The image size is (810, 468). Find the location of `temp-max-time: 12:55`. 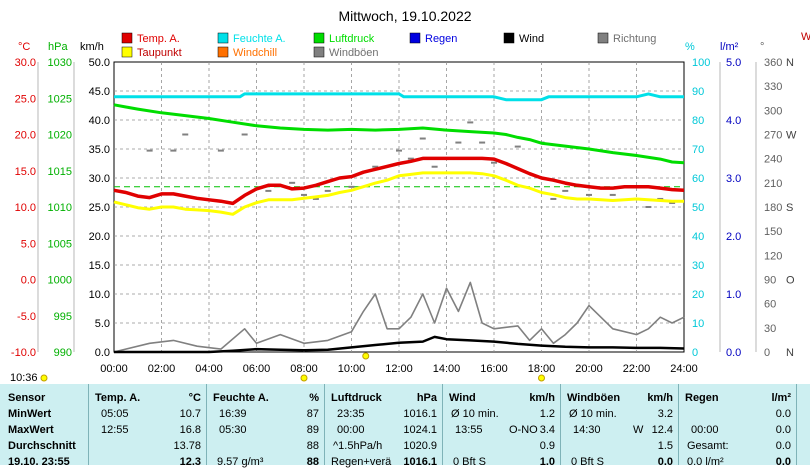

temp-max-time: 12:55 is located at coordinates (115, 430).